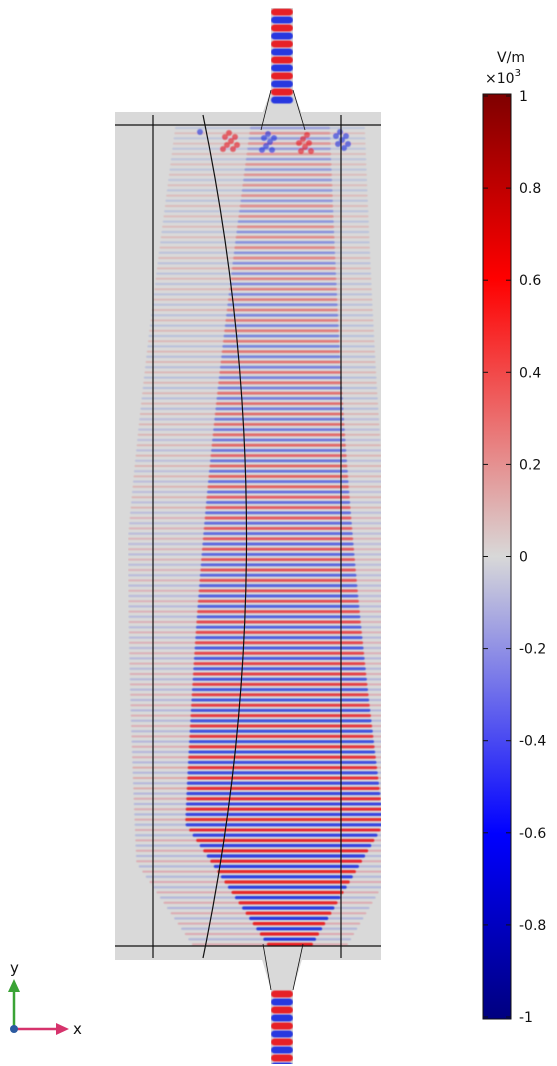 Image resolution: width=557 pixels, height=1066 pixels. What do you see at coordinates (14, 968) in the screenshot?
I see `y-axis-label: y` at bounding box center [14, 968].